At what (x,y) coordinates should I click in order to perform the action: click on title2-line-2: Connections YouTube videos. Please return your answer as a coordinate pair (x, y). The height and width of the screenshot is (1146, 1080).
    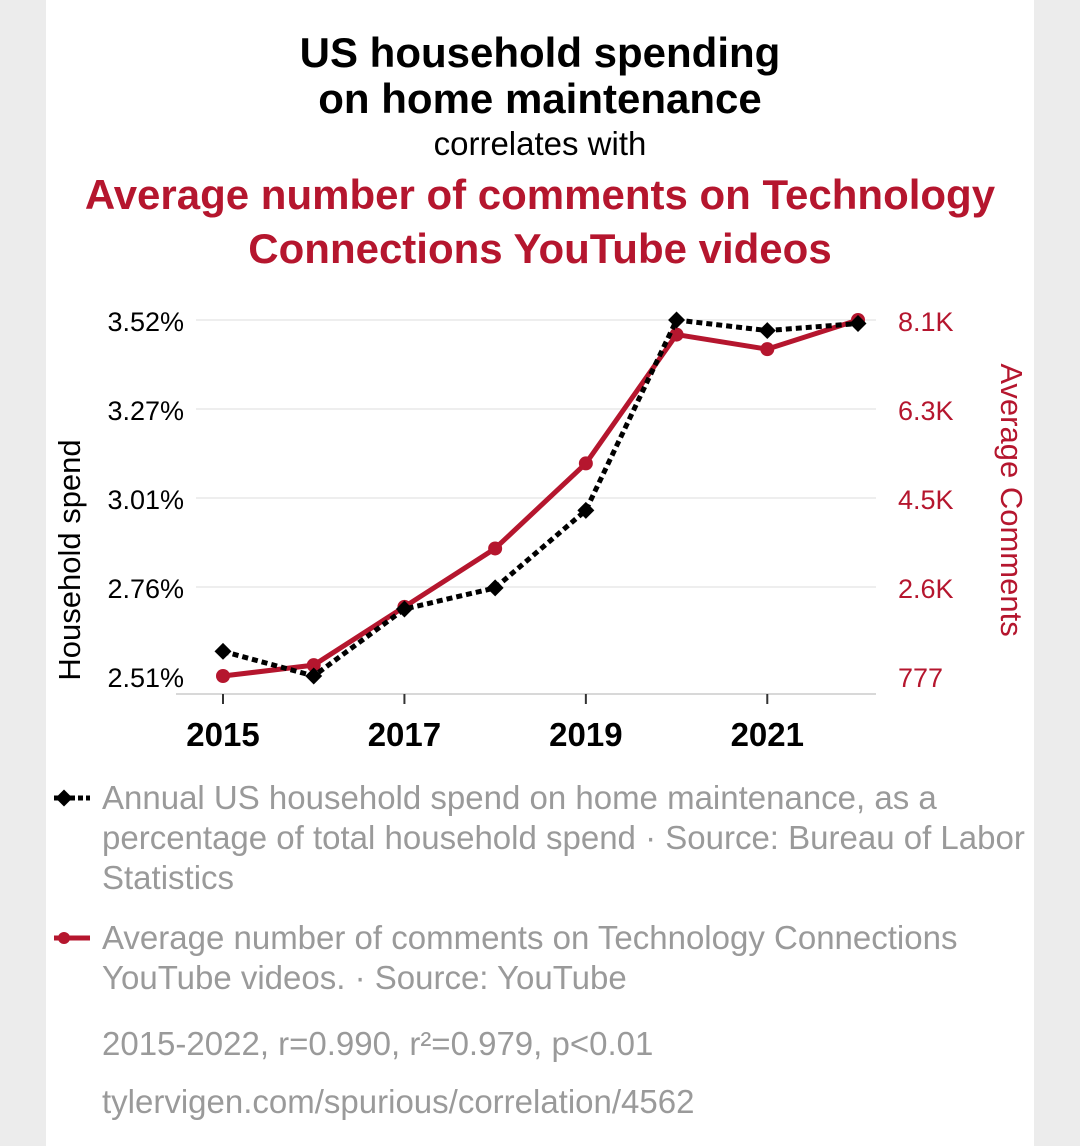
    Looking at the image, I should click on (540, 248).